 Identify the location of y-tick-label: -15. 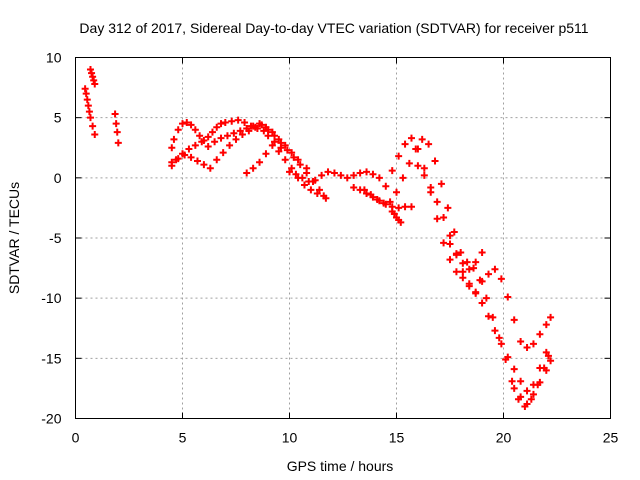
(51, 358).